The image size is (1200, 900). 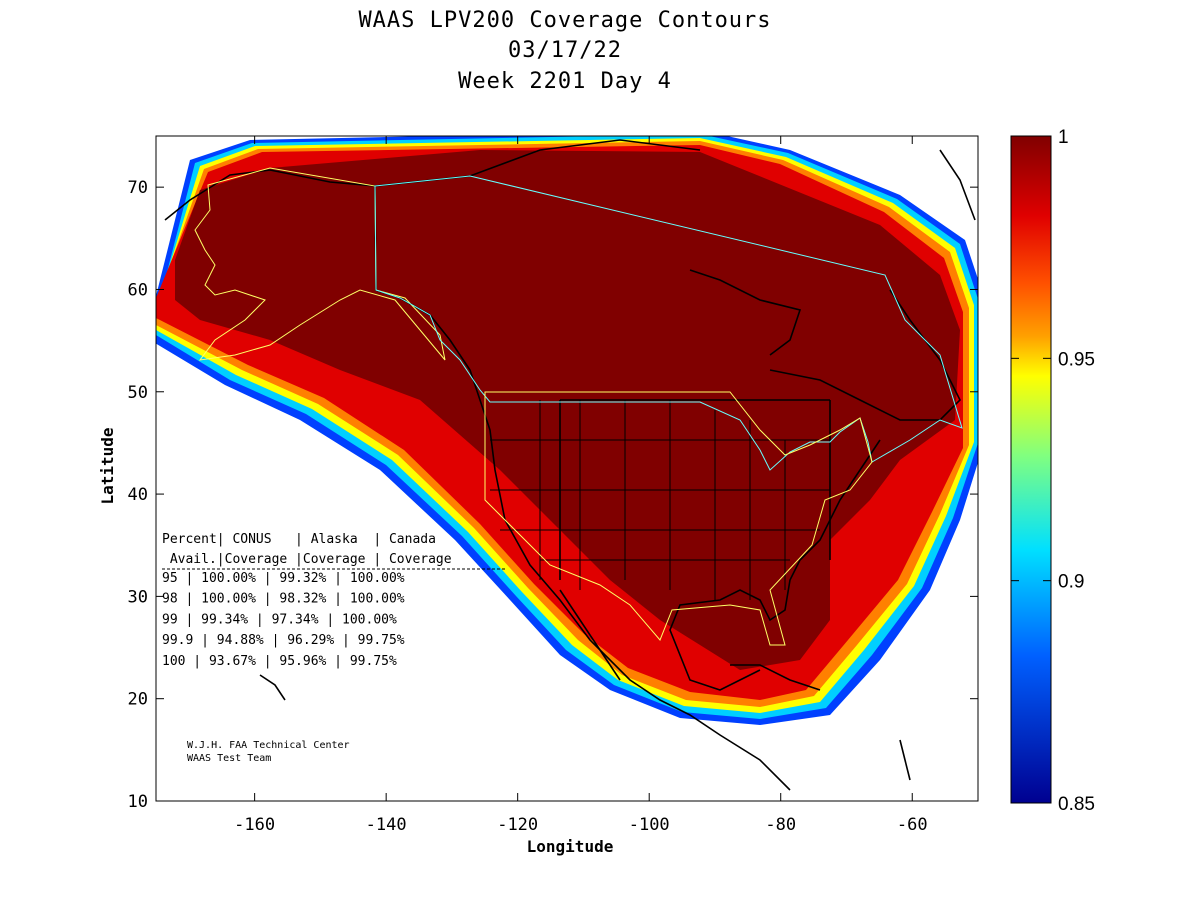 I want to click on colorbar, so click(x=1031, y=469).